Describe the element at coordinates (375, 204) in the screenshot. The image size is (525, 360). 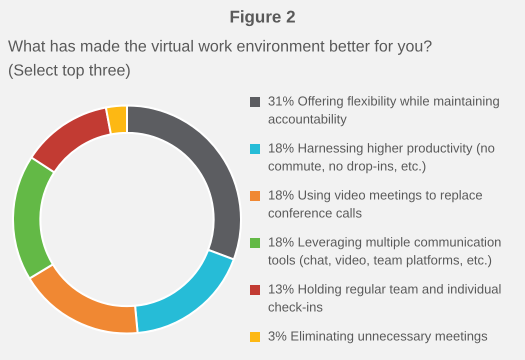
I see `legend-label: 18% Using video meetings to replace conference calls` at that location.